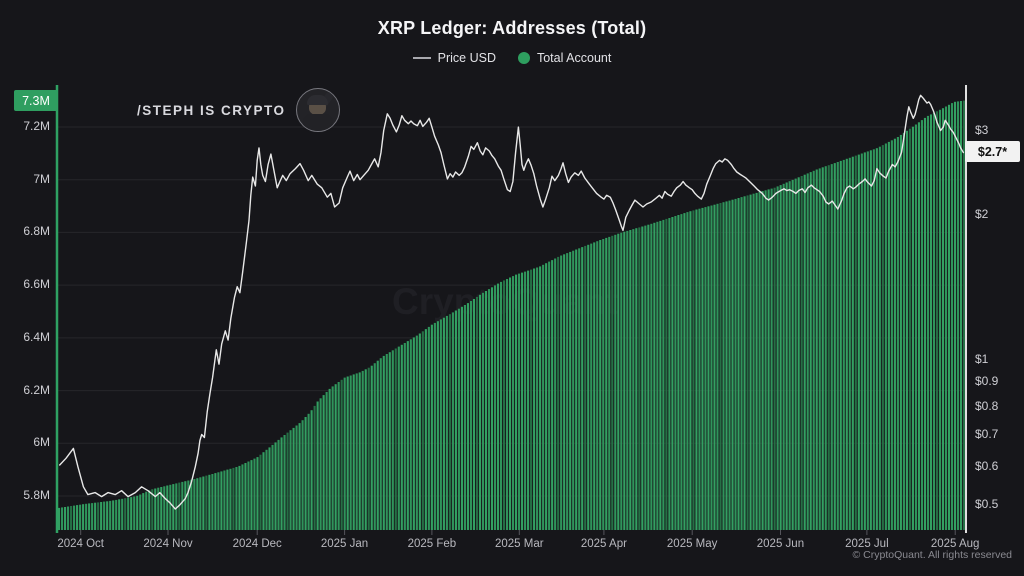 This screenshot has height=576, width=1024. Describe the element at coordinates (317, 110) in the screenshot. I see `avatar` at that location.